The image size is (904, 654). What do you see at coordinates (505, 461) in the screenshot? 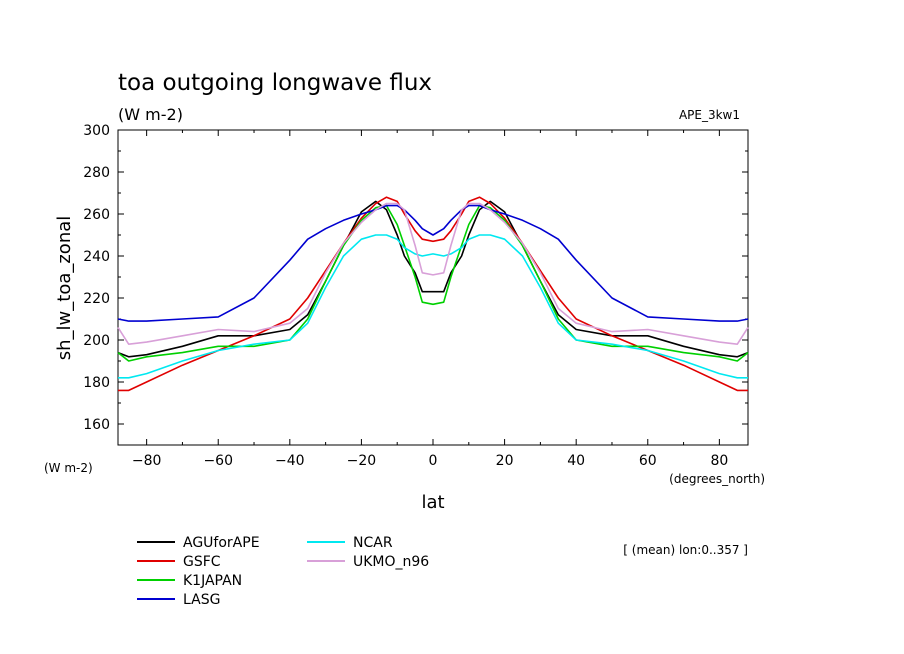
I see `x-tick-label: 20` at bounding box center [505, 461].